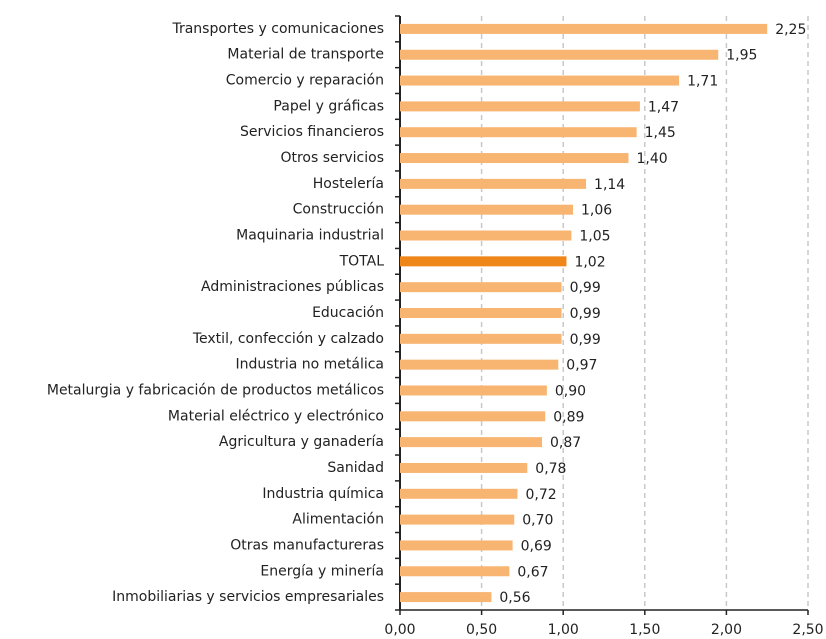 Image resolution: width=826 pixels, height=639 pixels. I want to click on y-tick-label: Hostelería, so click(348, 184).